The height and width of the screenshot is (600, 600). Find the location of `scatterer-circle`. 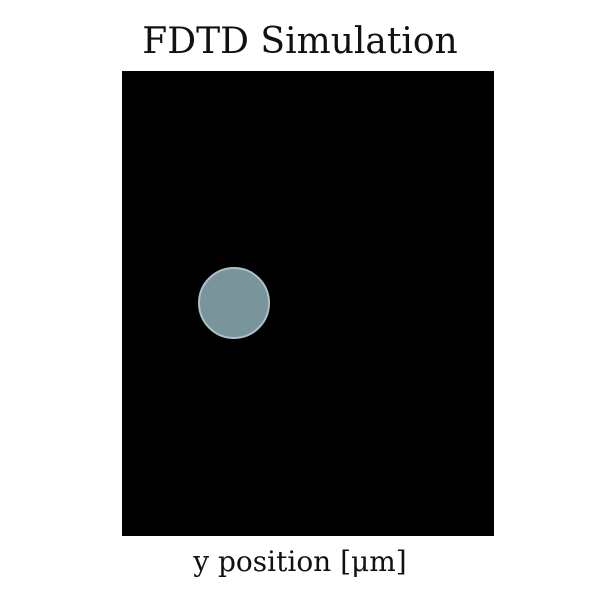

scatterer-circle is located at coordinates (234, 303).